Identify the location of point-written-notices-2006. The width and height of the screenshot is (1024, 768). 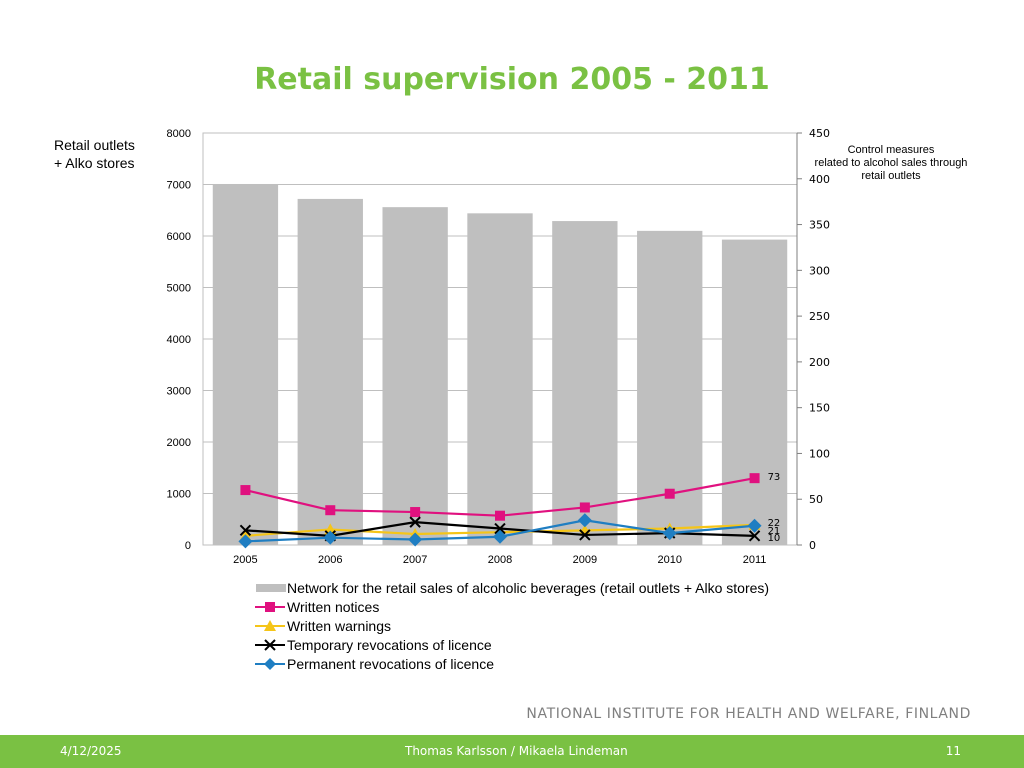
(330, 510).